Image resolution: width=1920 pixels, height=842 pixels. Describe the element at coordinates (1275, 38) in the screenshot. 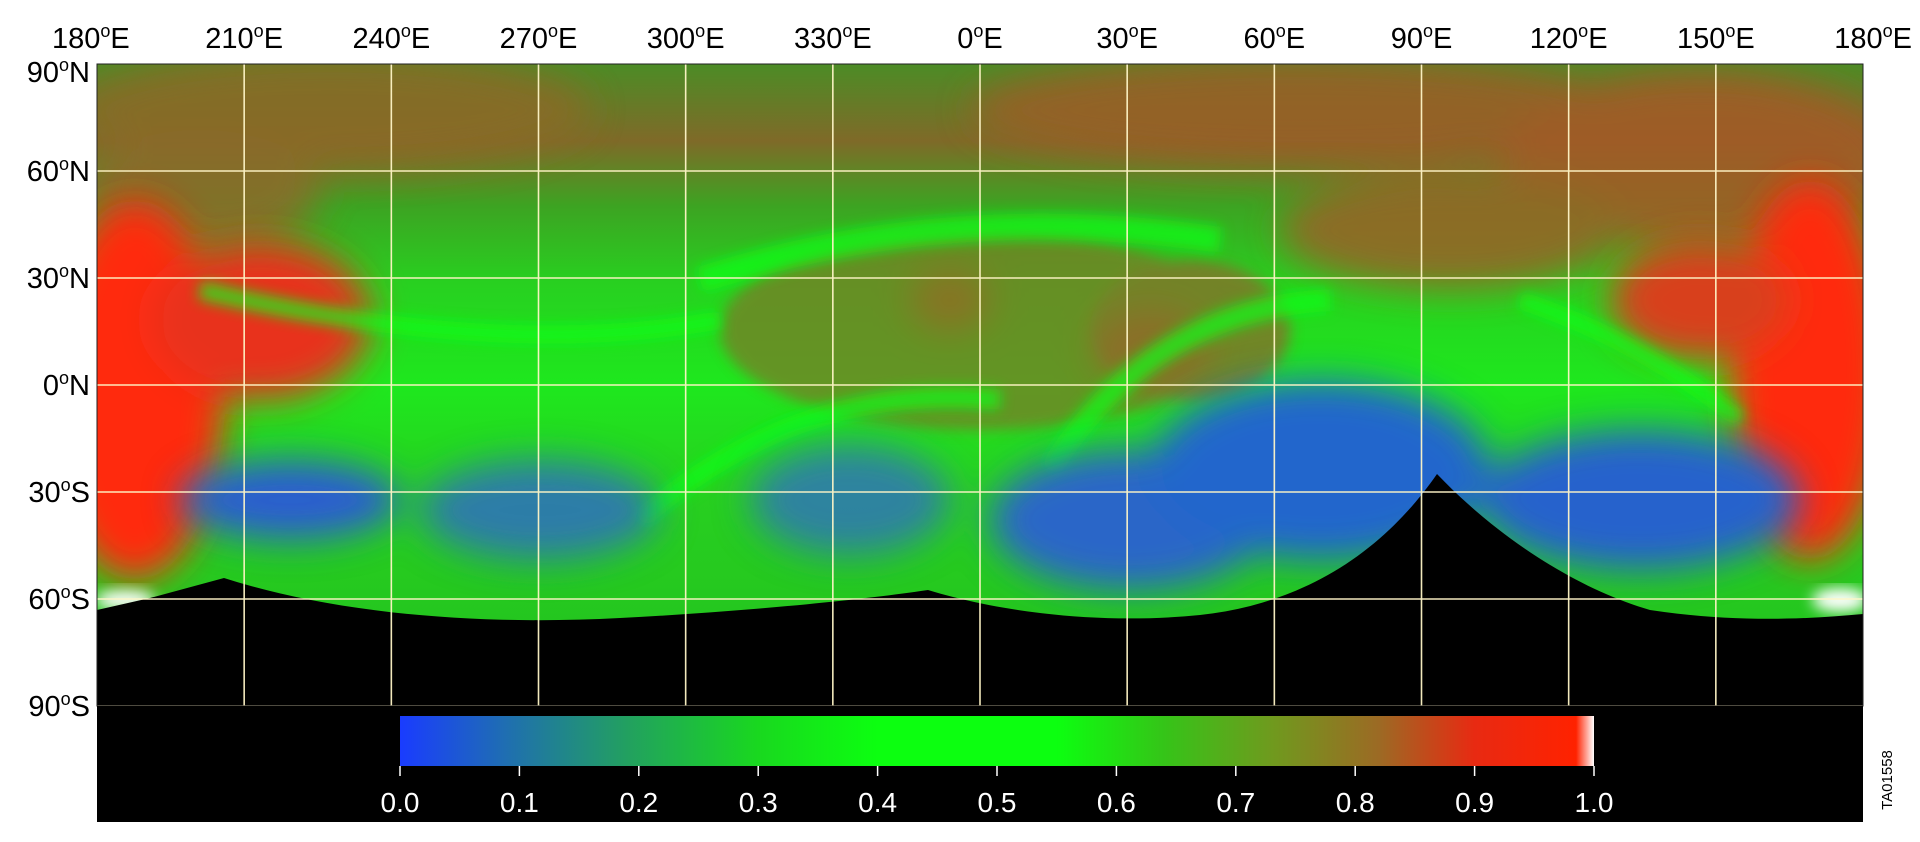

I see `longitude-label: 60oE` at that location.